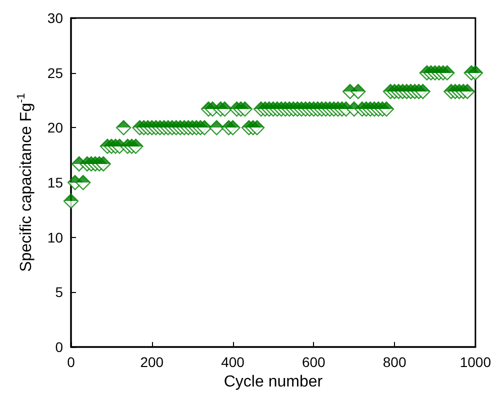 This screenshot has width=502, height=405. I want to click on x-tick-label: 200, so click(152, 362).